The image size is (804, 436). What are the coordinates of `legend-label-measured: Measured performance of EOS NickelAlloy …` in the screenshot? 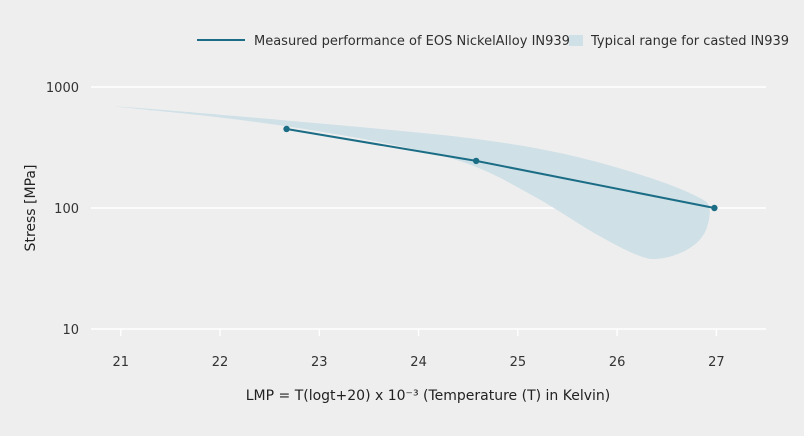 It's located at (412, 41).